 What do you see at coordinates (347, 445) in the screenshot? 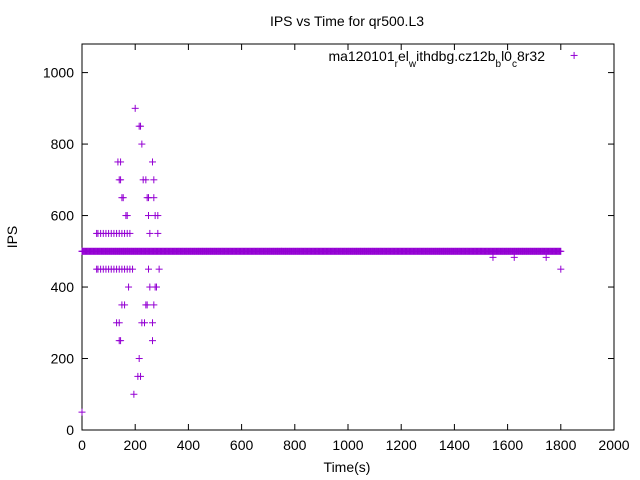
I see `x-tick-label: 1000` at bounding box center [347, 445].